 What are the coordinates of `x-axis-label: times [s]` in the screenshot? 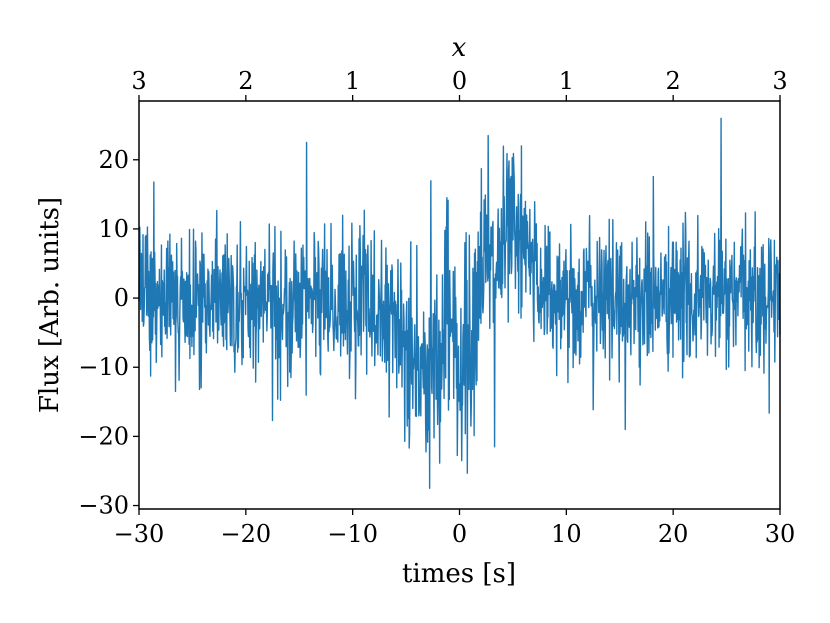 It's located at (459, 574).